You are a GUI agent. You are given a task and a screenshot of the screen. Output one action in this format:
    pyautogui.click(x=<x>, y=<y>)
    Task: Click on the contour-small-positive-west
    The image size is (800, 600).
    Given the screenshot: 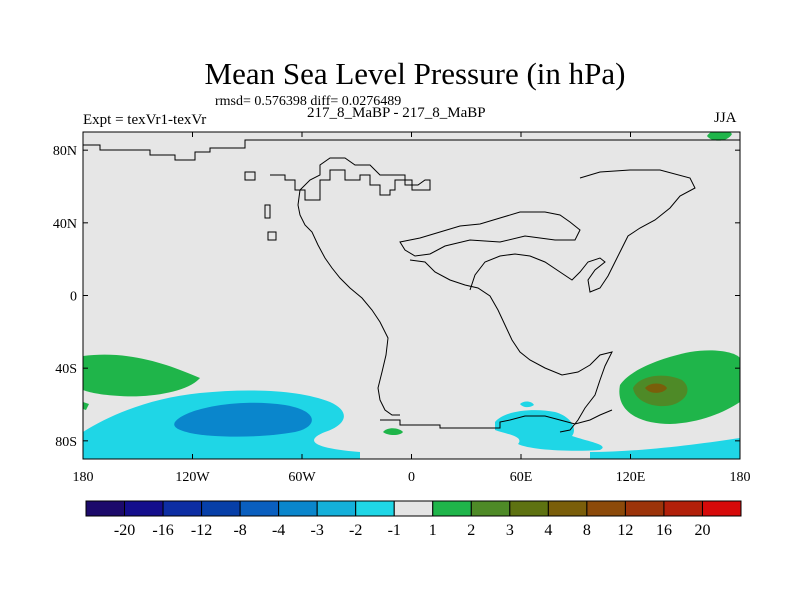 What is the action you would take?
    pyautogui.click(x=86, y=406)
    